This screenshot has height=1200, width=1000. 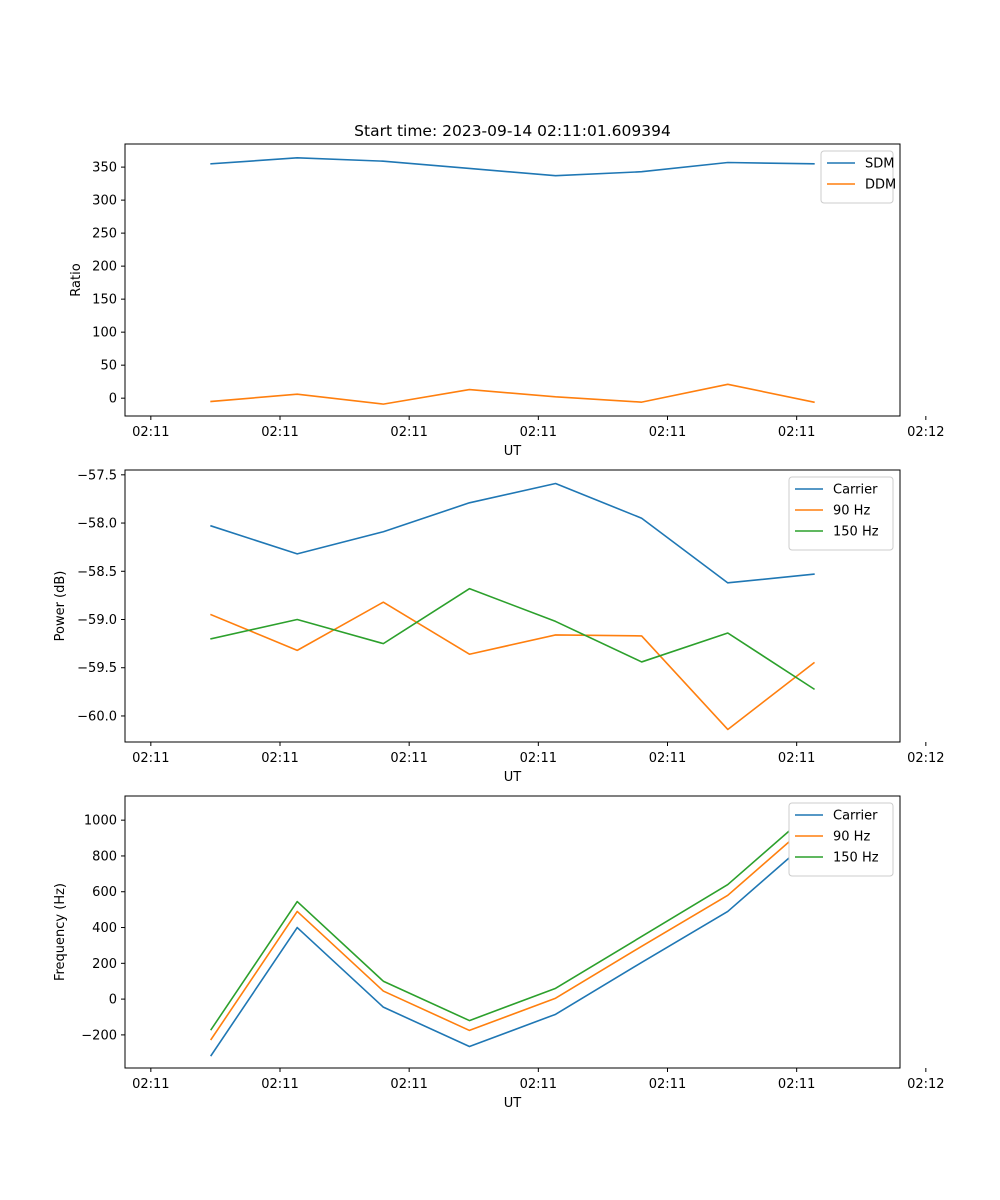 I want to click on legend-label-ddm: DDM, so click(x=880, y=185).